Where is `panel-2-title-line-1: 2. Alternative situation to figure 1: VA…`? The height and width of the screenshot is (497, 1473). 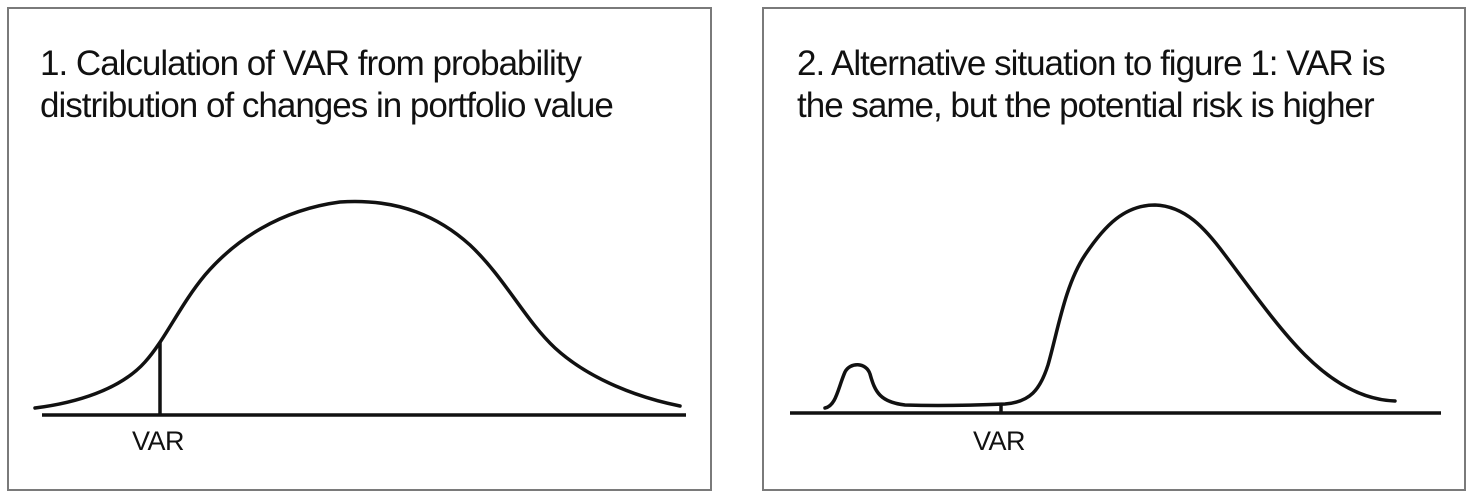
panel-2-title-line-1: 2. Alternative situation to figure 1: VA… is located at coordinates (1091, 63).